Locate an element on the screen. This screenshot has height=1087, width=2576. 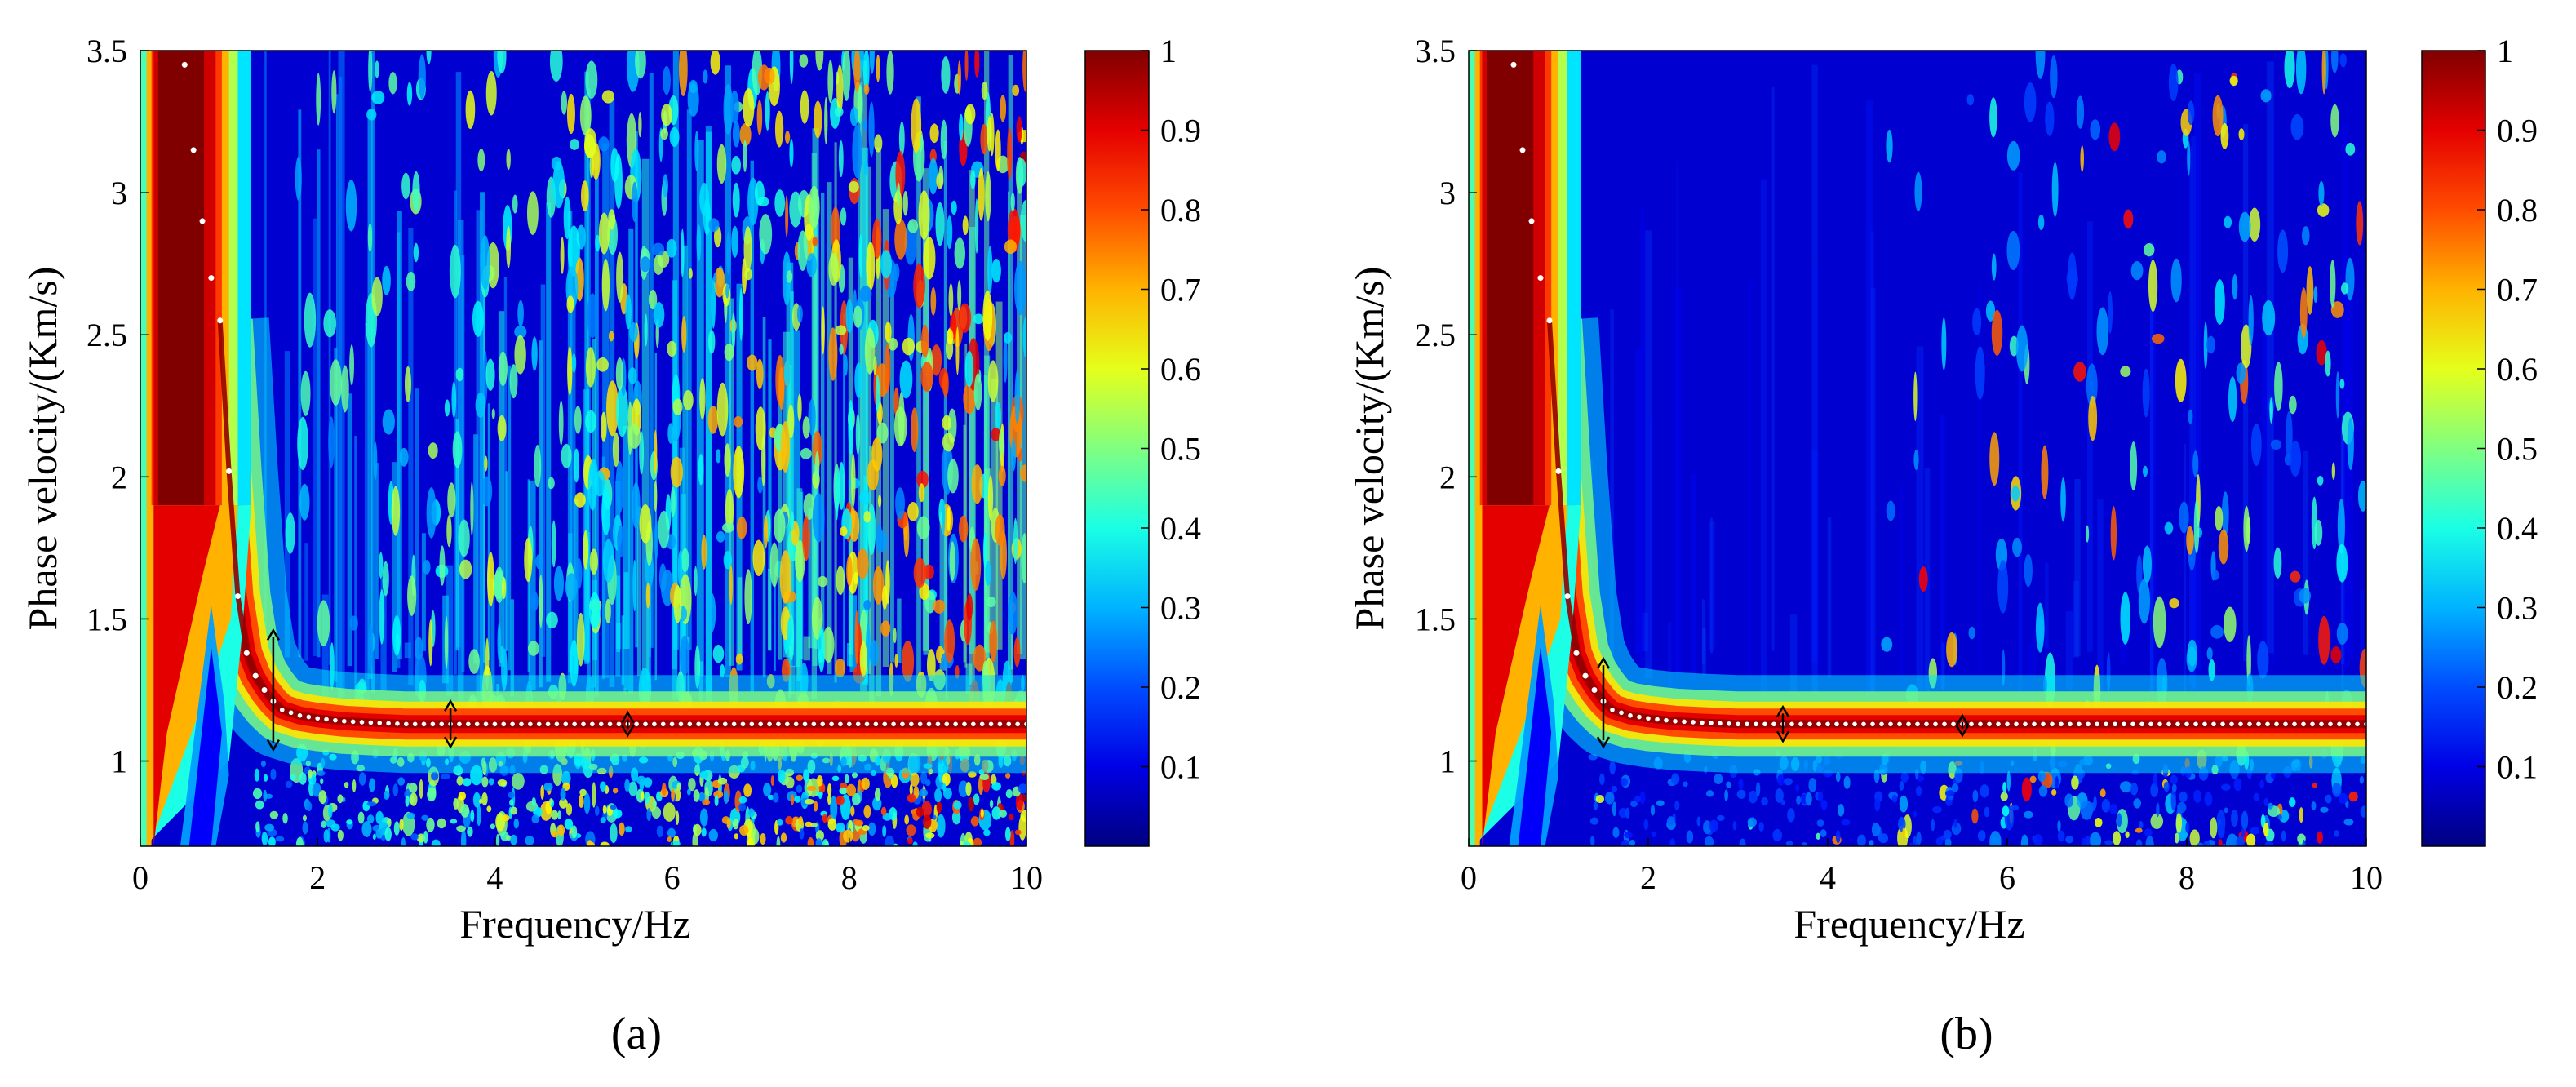
x-tick-label: 2 is located at coordinates (317, 878).